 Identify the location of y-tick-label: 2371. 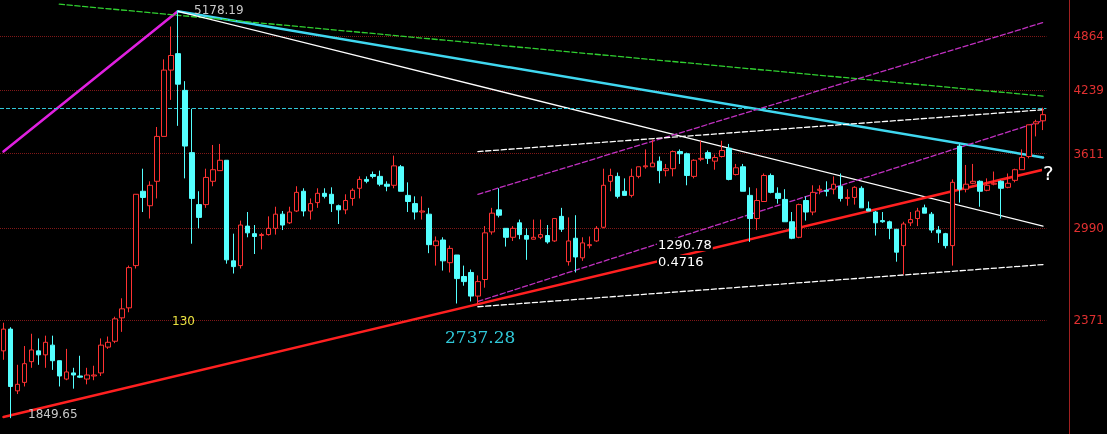
(1089, 320).